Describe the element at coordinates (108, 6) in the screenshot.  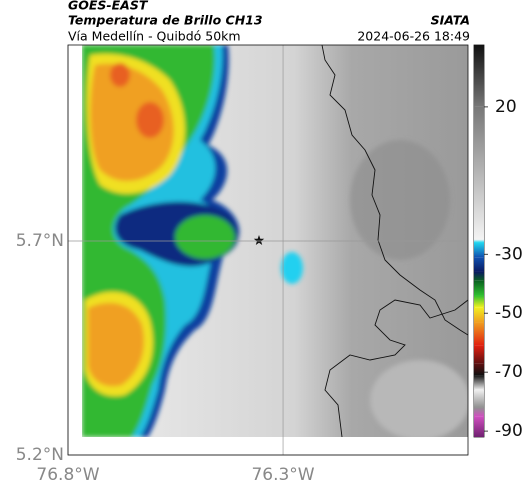
I see `satellite: GOES-EAST` at that location.